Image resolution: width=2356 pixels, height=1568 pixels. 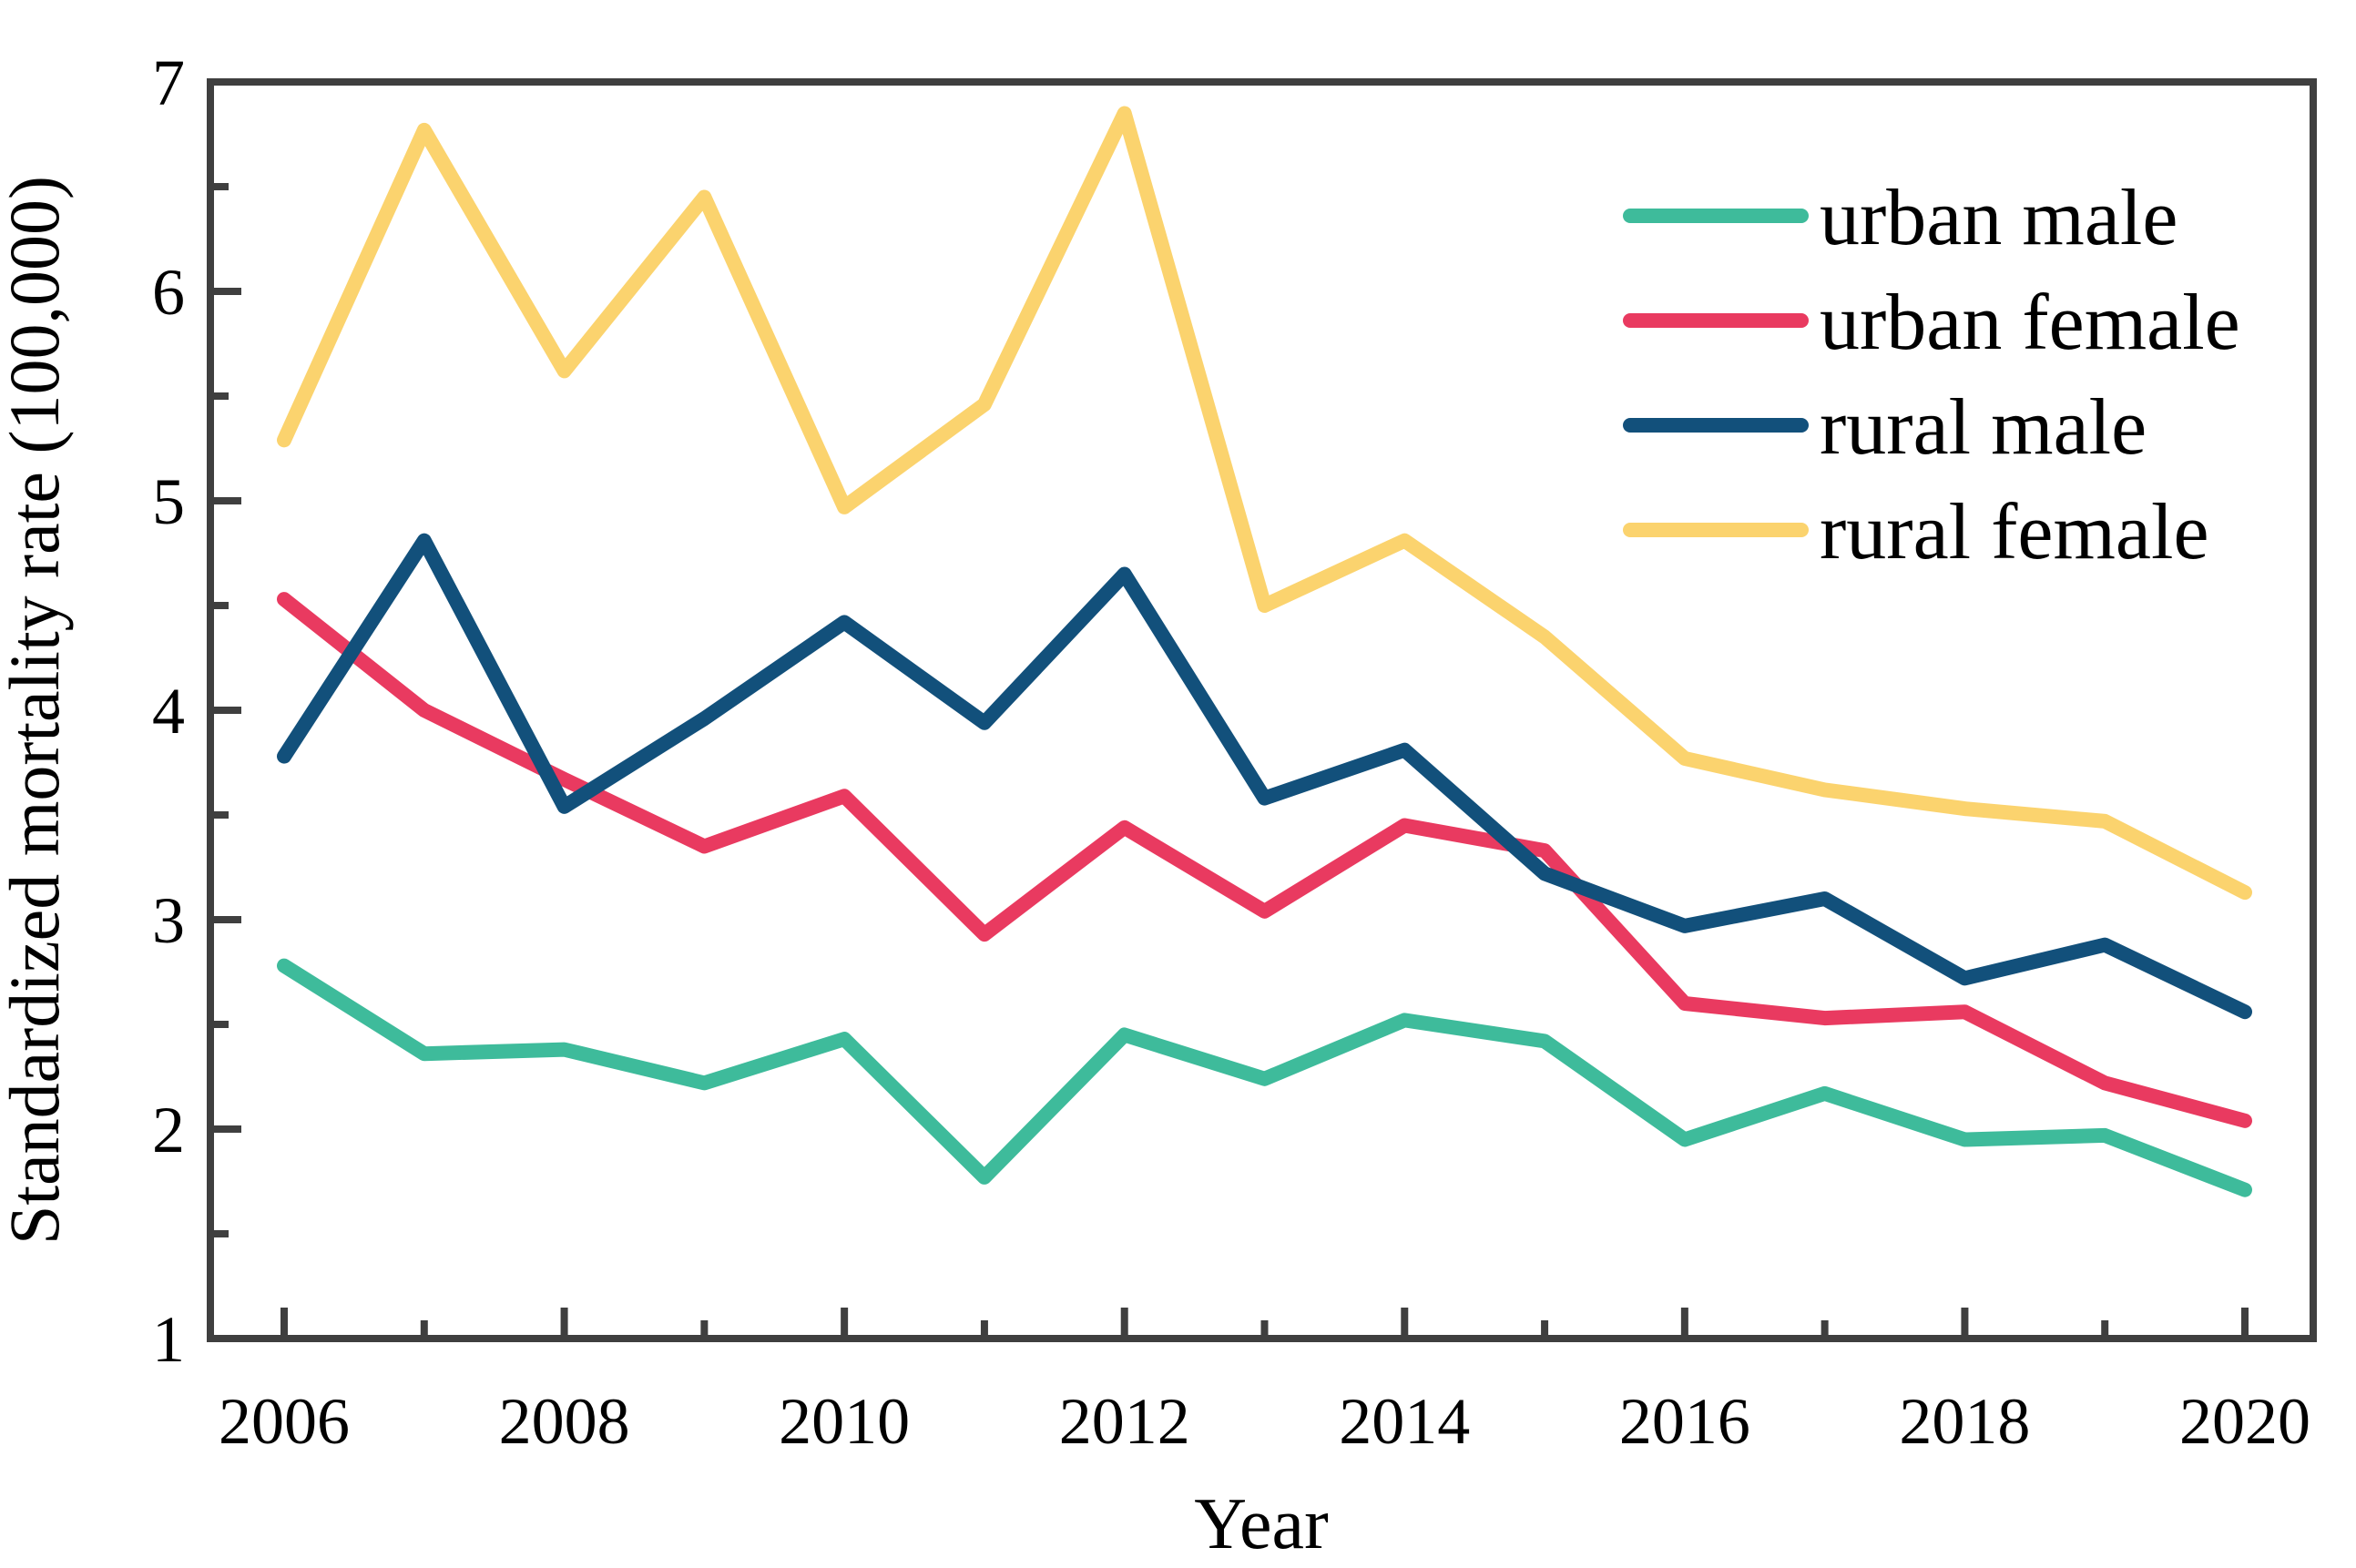 I want to click on x-tick-label: 2012, so click(x=1124, y=1421).